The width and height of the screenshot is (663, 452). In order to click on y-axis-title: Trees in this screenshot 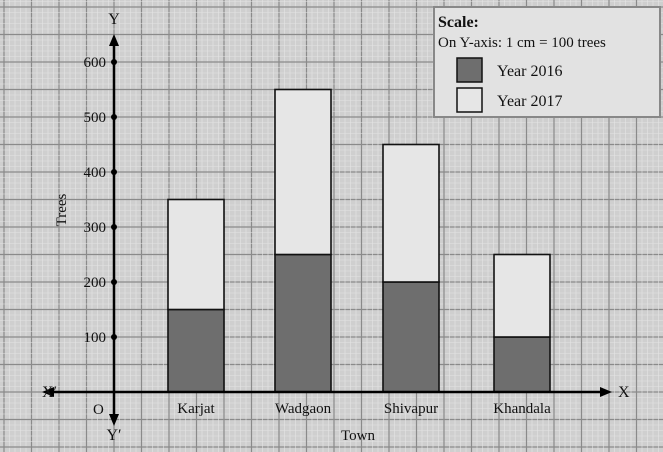, I will do `click(62, 209)`.